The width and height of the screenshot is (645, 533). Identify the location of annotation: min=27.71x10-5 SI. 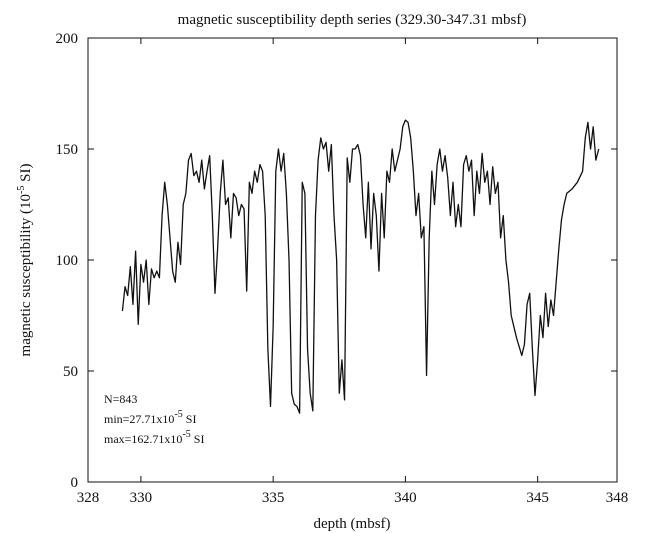
(150, 417).